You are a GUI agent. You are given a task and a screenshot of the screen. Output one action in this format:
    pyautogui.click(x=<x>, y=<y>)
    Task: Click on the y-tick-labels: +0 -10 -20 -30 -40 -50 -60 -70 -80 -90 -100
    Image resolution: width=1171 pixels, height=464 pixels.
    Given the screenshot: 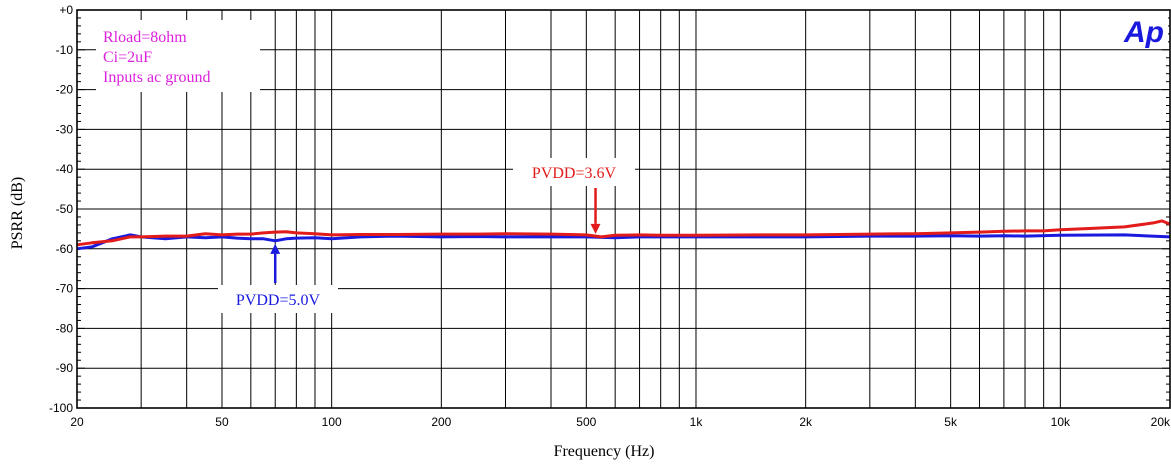 What is the action you would take?
    pyautogui.click(x=61, y=209)
    